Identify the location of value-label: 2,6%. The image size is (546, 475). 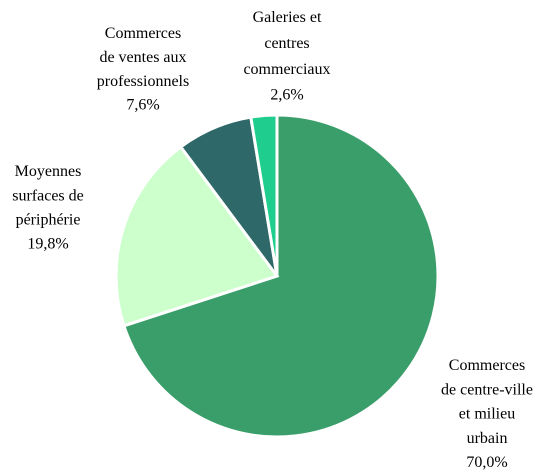
(286, 95).